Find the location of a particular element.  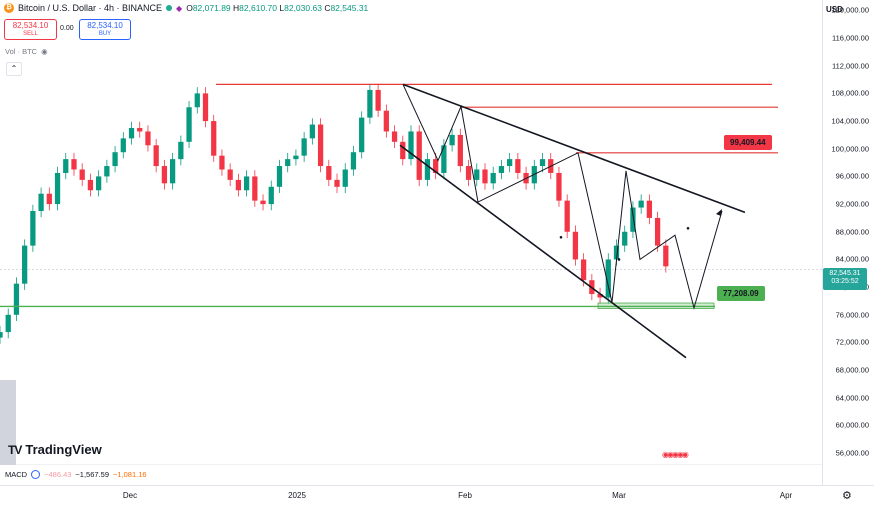

event-flags-icon: ◉◉◉◉◉ is located at coordinates (675, 454).